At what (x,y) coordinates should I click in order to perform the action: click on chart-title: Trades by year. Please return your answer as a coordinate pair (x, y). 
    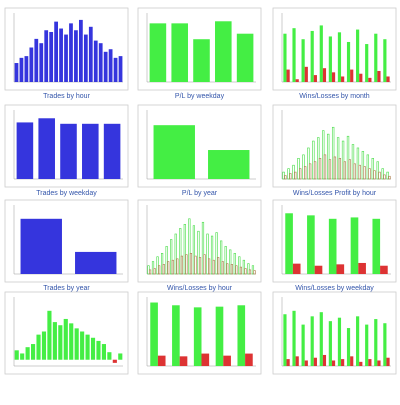
    Looking at the image, I should click on (66, 288).